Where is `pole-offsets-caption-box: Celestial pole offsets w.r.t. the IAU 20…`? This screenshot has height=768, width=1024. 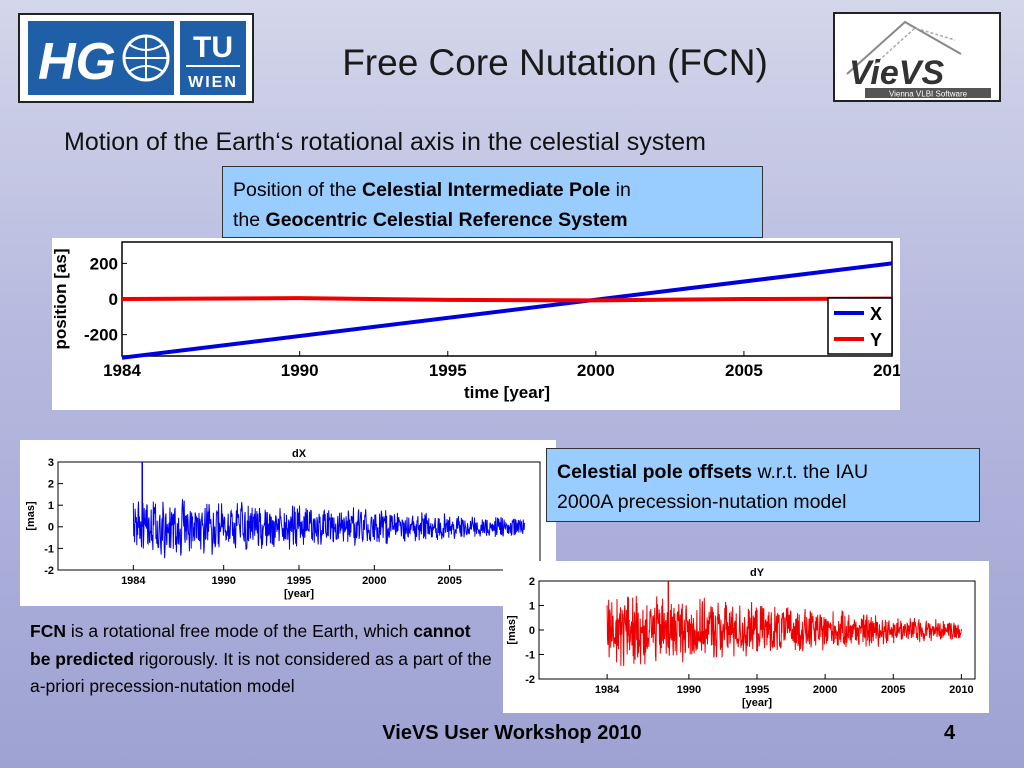 pole-offsets-caption-box: Celestial pole offsets w.r.t. the IAU 20… is located at coordinates (763, 485).